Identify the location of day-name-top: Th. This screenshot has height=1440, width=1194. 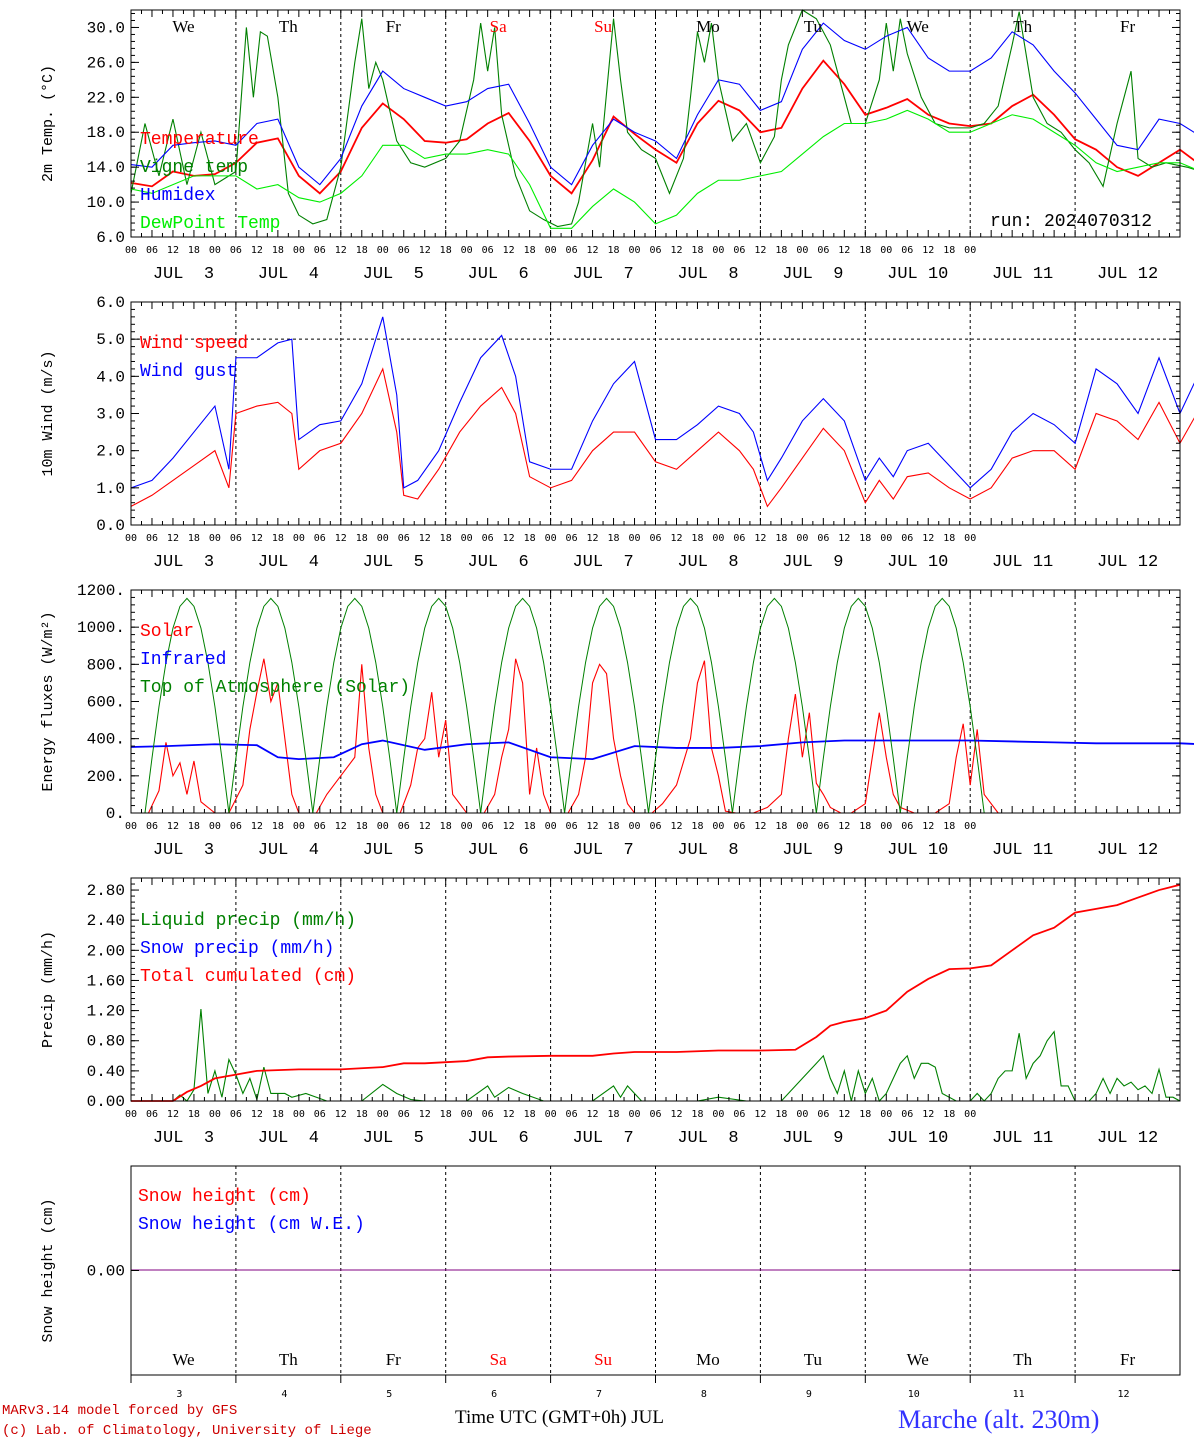
(1022, 26).